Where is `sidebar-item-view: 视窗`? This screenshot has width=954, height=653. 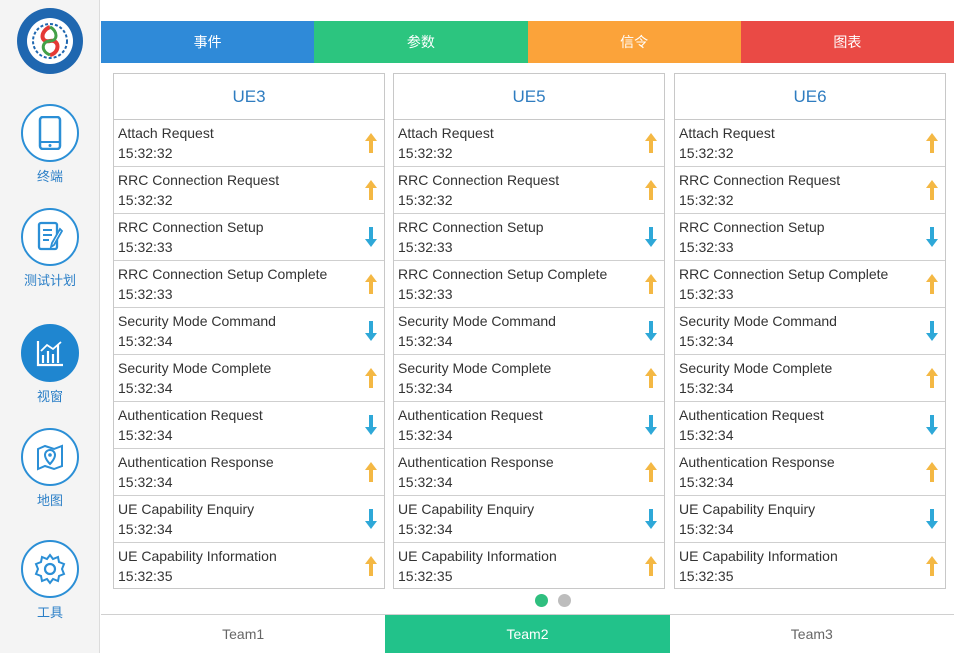
sidebar-item-view: 视窗 is located at coordinates (50, 364).